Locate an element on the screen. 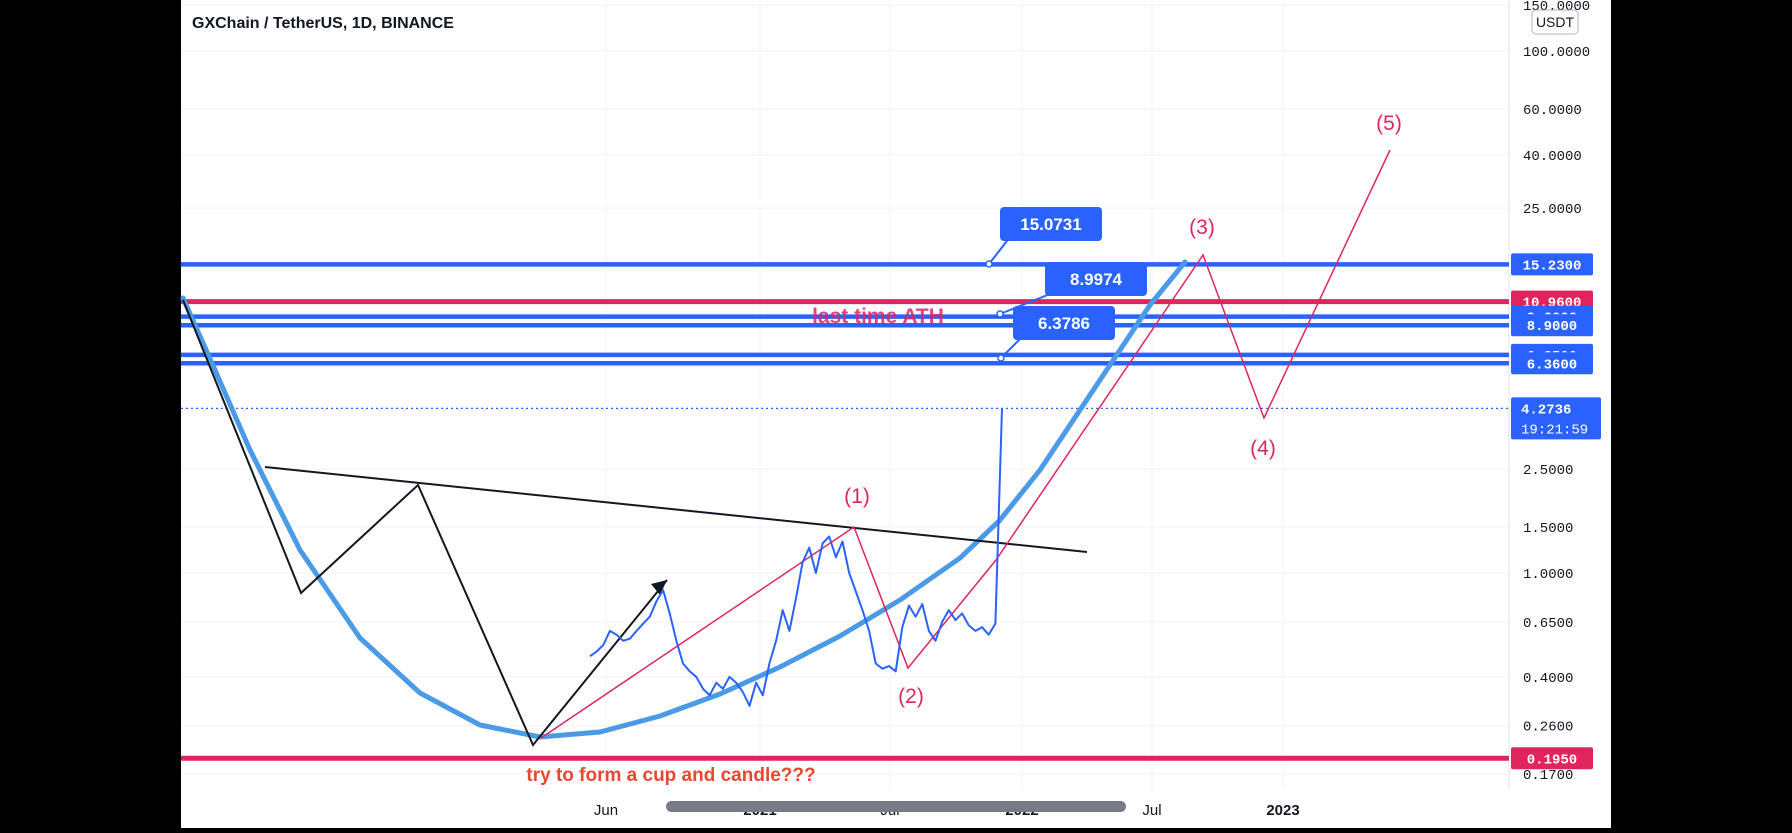 The width and height of the screenshot is (1792, 833). y-tick-label: 0.6500 is located at coordinates (1548, 624).